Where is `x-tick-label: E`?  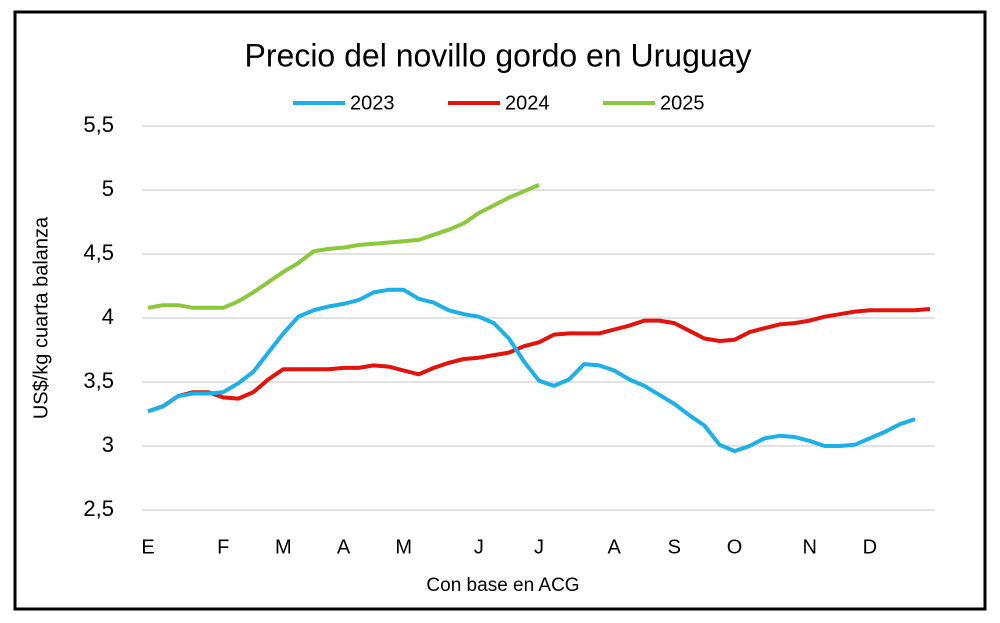
x-tick-label: E is located at coordinates (147, 547).